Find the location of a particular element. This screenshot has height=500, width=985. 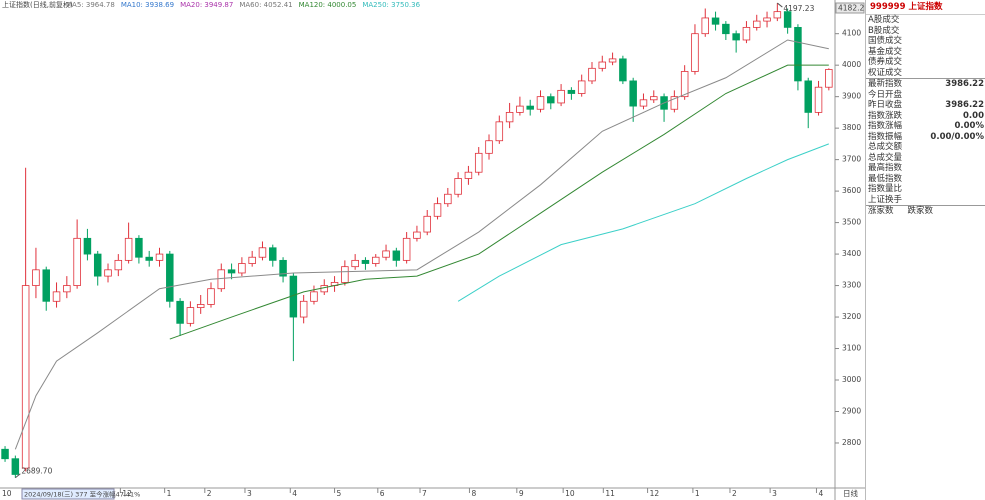

quote-row: 指数涨幅 0.00% is located at coordinates (925, 126).